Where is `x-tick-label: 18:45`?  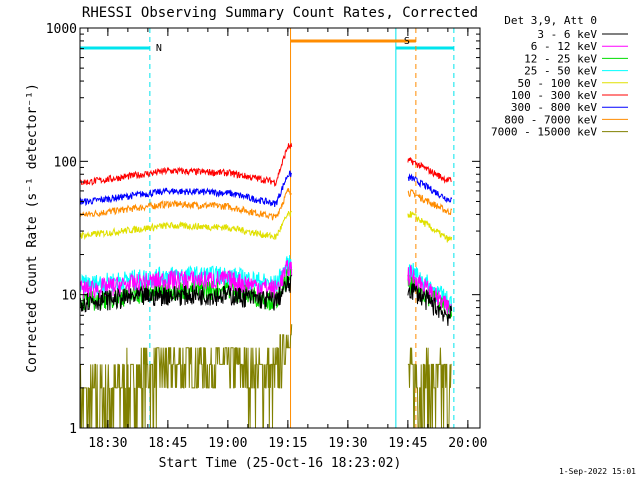 x-tick-label: 18:45 is located at coordinates (167, 443).